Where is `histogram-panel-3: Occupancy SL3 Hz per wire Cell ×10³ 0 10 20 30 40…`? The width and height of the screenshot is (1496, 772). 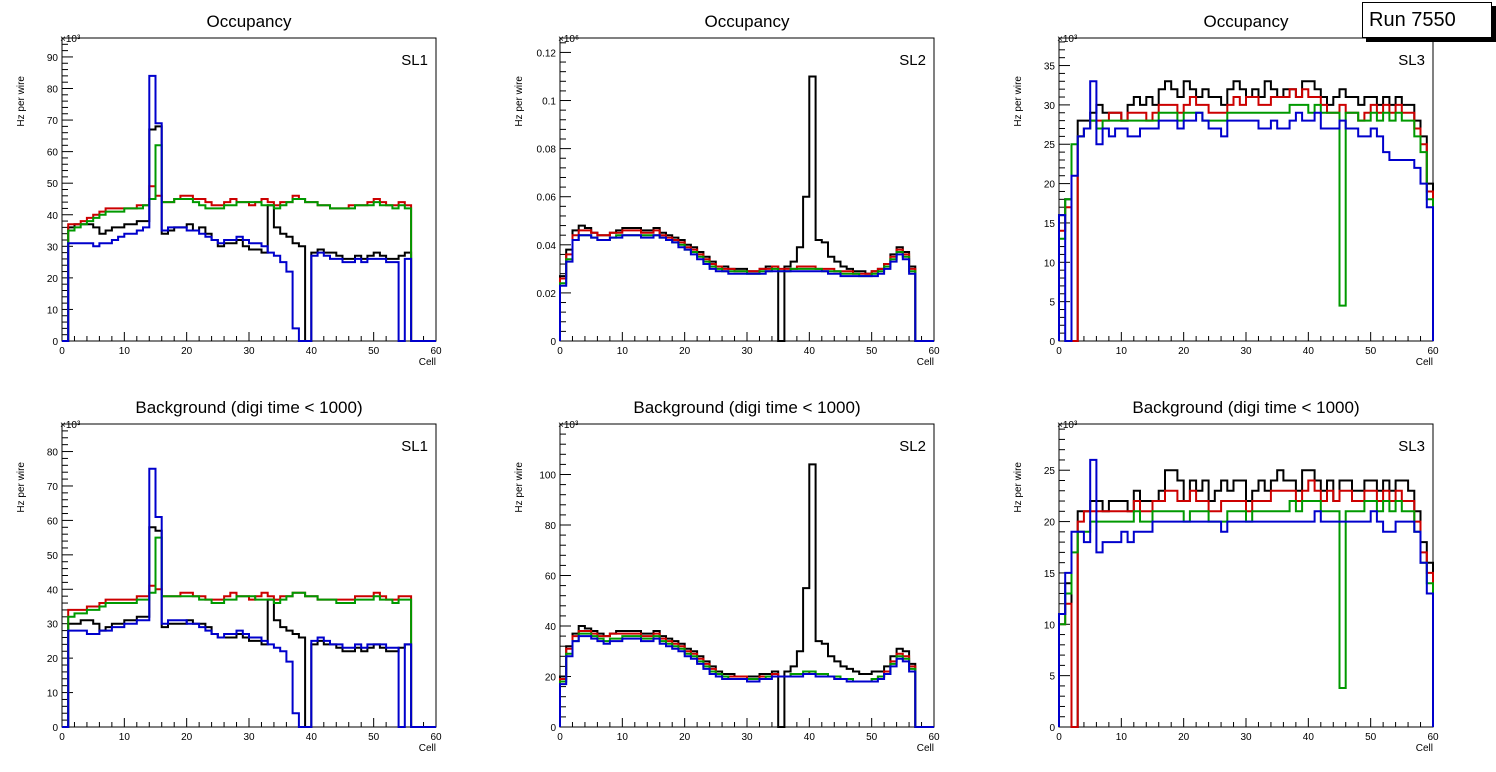
histogram-panel-3: Occupancy SL3 Hz per wire Cell ×10³ 0 10 20 30 40… is located at coordinates (1226, 190).